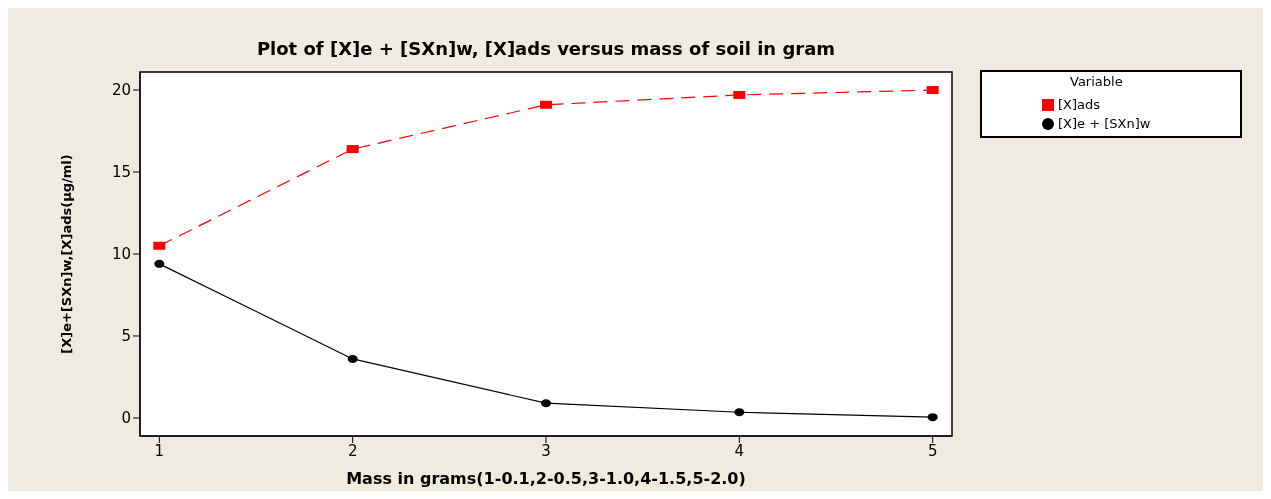 Image resolution: width=1271 pixels, height=499 pixels. Describe the element at coordinates (546, 48) in the screenshot. I see `chart-title: Plot of [X]e + [SXn]w, [X]ads versus mass of soil in gram` at that location.